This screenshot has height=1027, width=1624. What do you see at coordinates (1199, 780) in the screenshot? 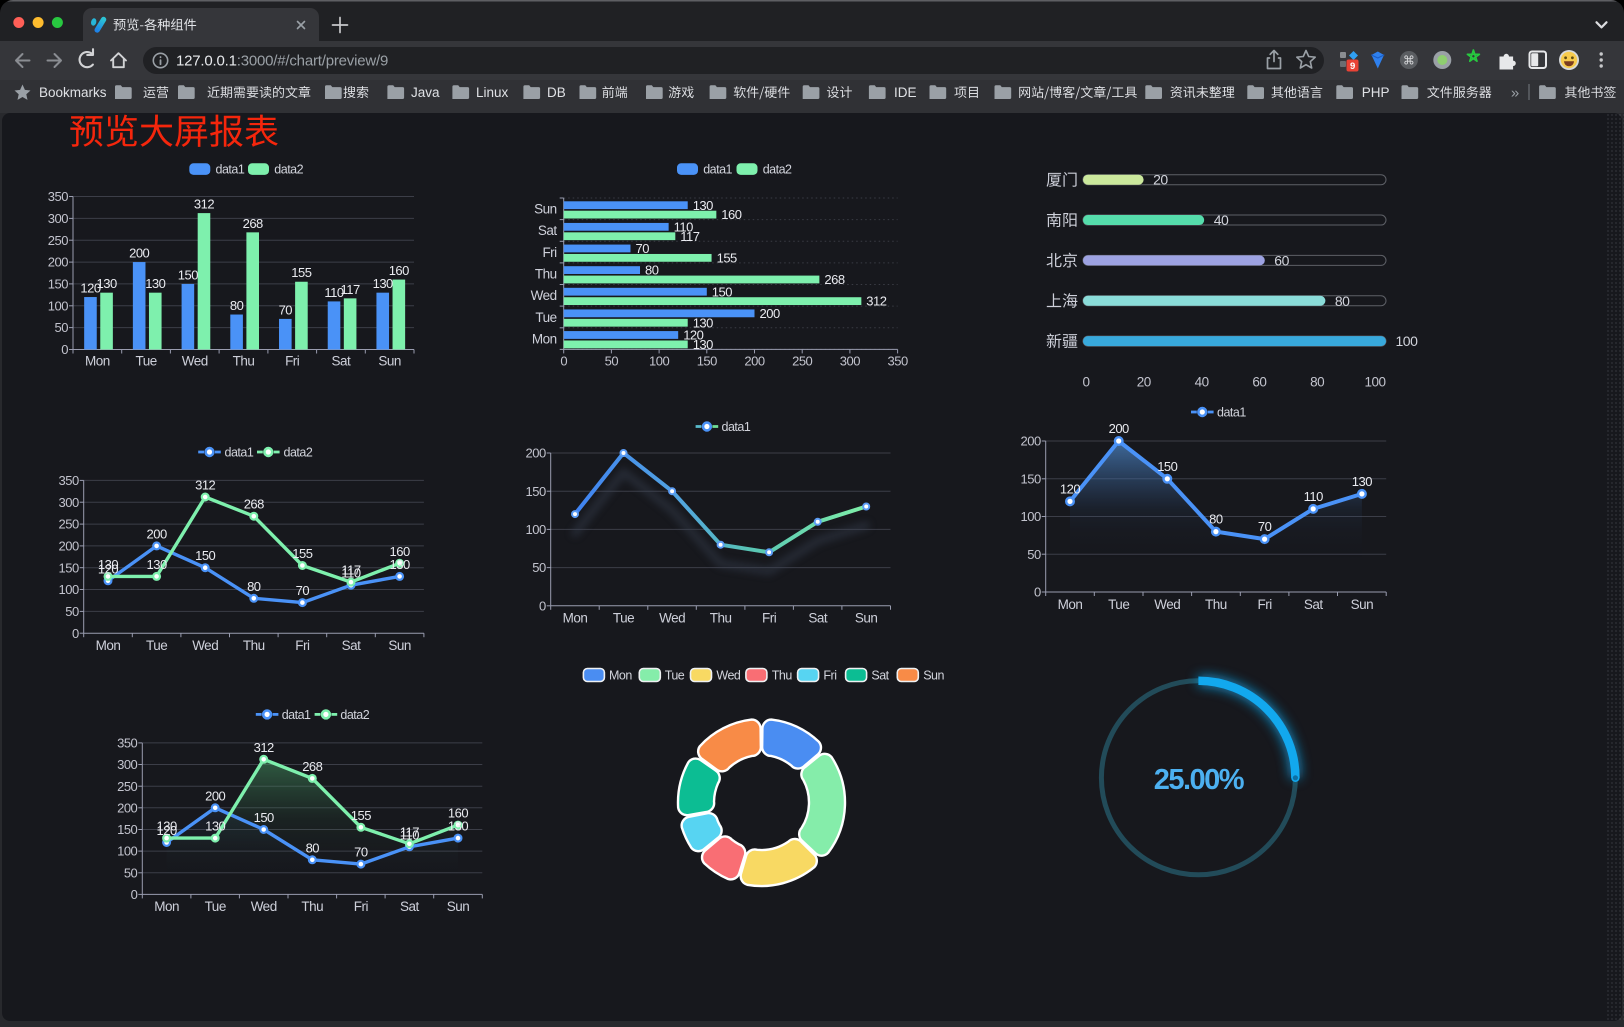
I see `svg-text: 25.00%` at bounding box center [1199, 780].